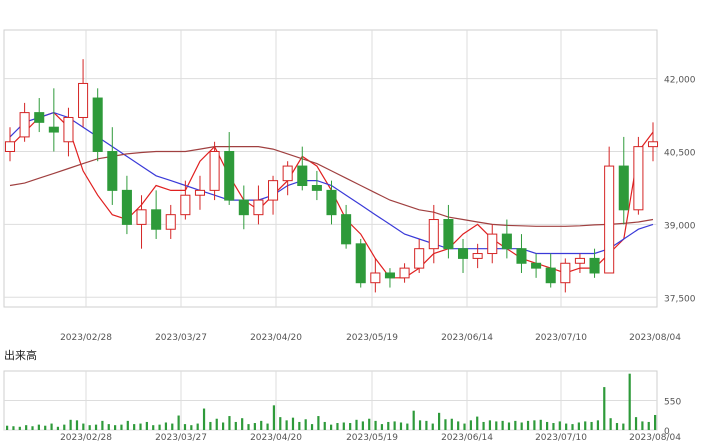  Describe the element at coordinates (181, 437) in the screenshot. I see `volume-x-tick-label: 2023/03/27` at that location.